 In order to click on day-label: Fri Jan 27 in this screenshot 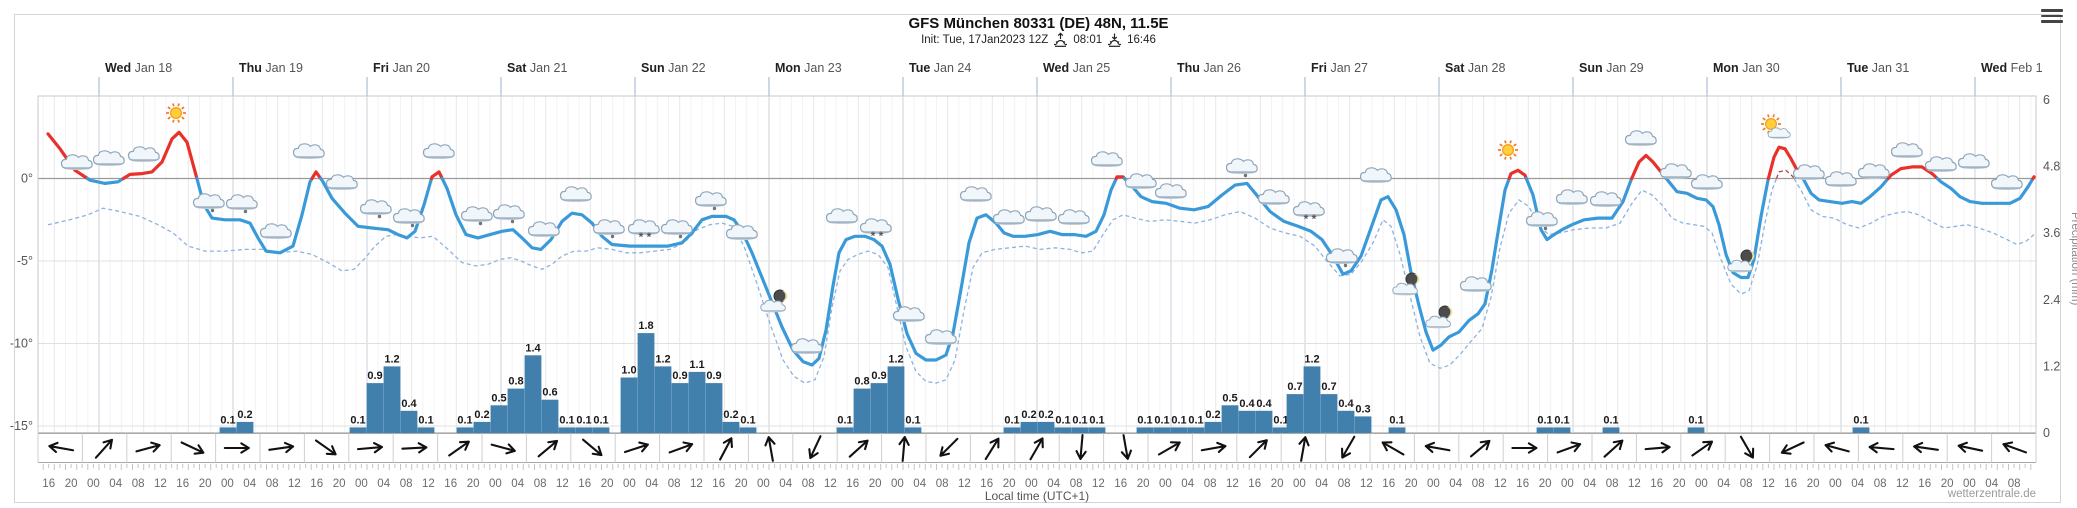, I will do `click(1339, 68)`.